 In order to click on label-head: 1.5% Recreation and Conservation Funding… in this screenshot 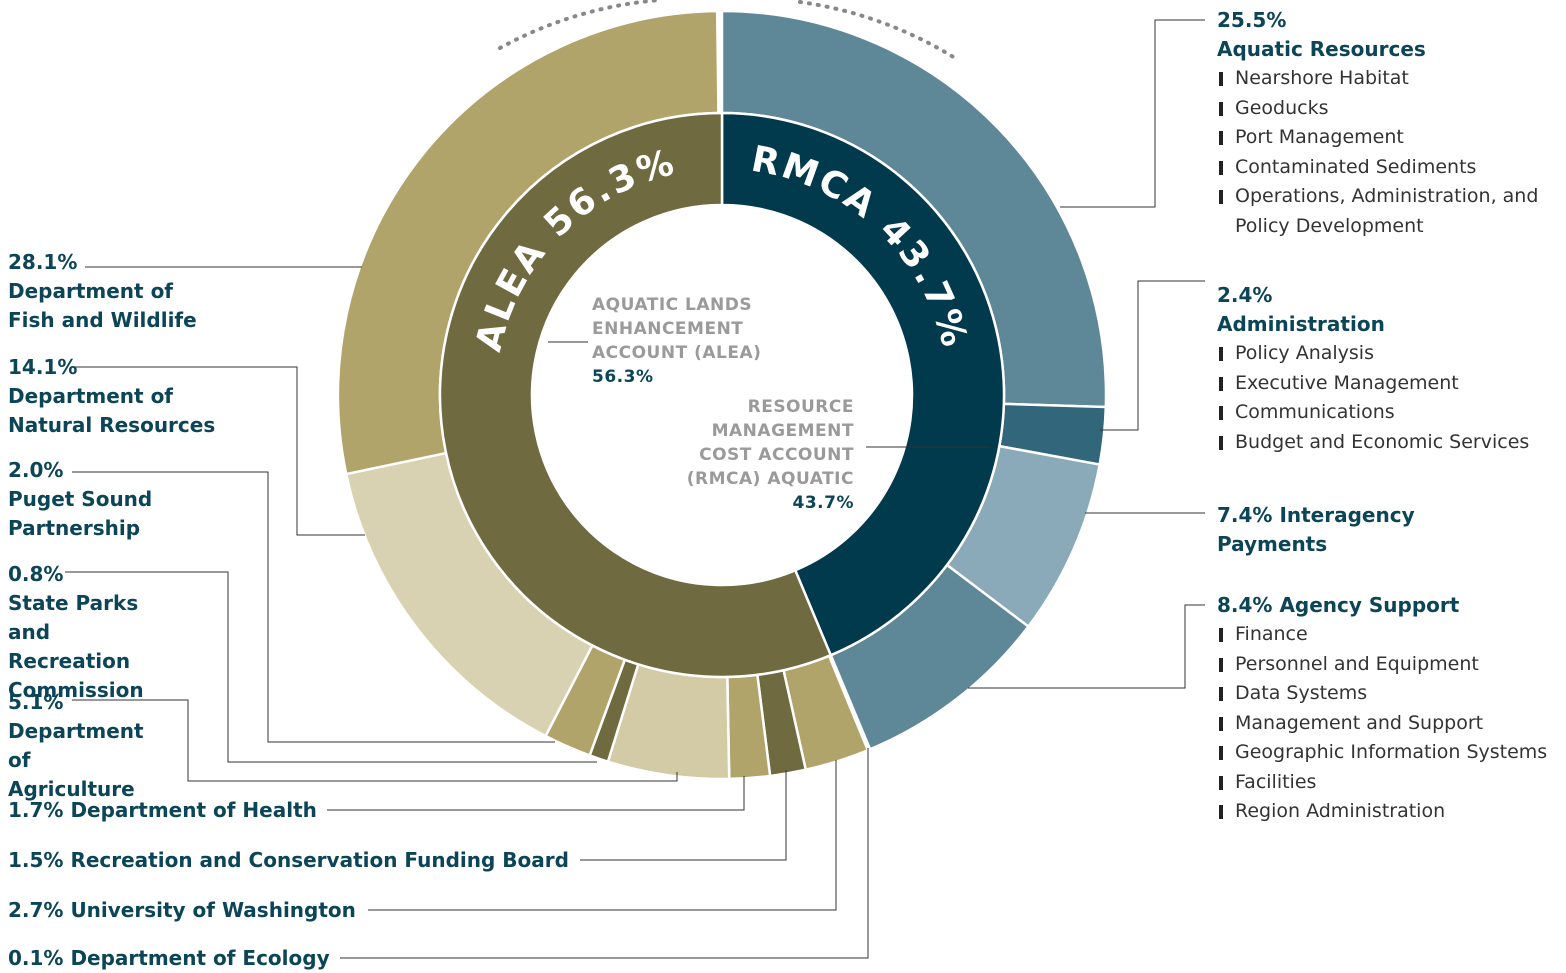, I will do `click(308, 860)`.